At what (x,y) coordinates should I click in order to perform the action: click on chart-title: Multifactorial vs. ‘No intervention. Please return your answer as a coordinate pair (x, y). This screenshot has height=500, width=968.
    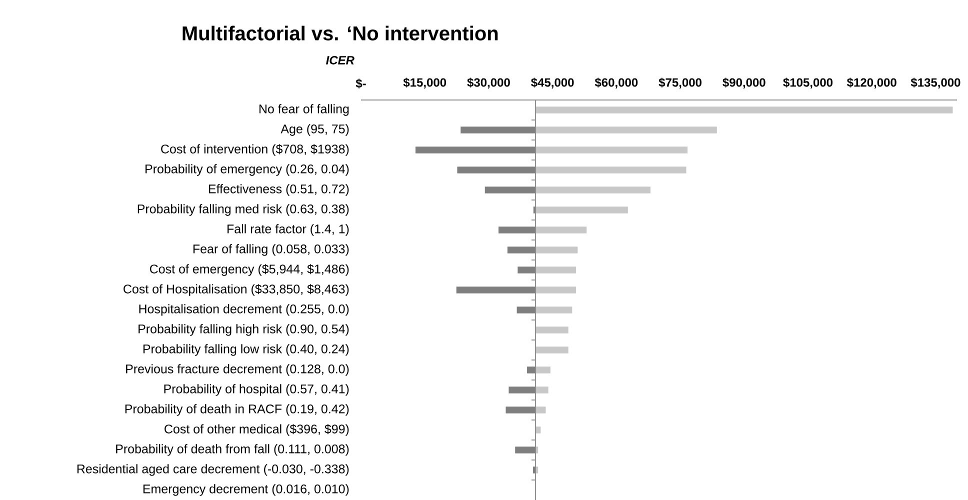
    Looking at the image, I should click on (340, 33).